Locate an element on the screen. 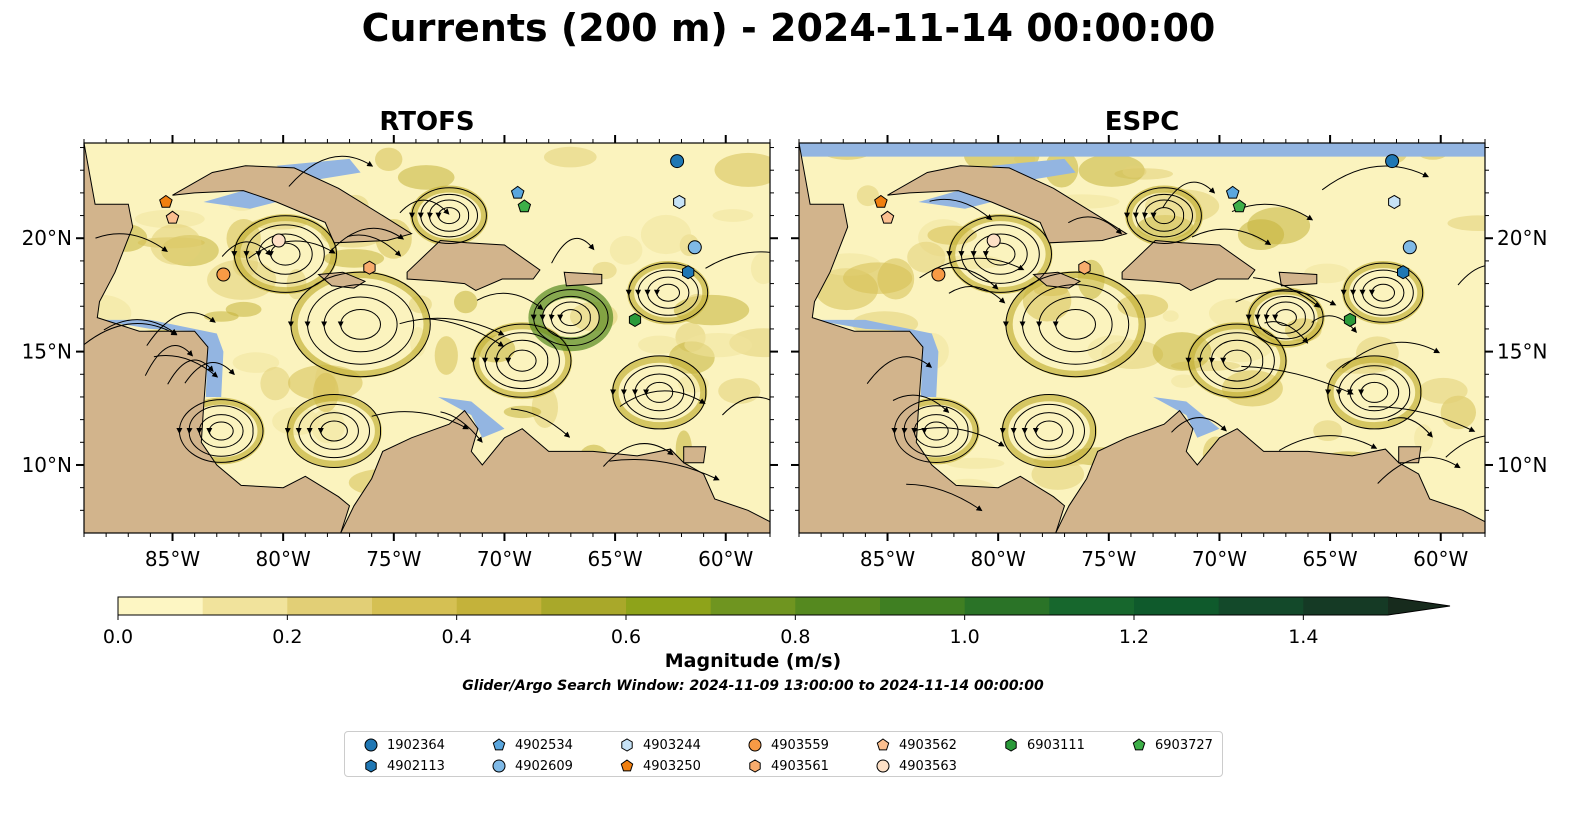 The width and height of the screenshot is (1577, 827). colorbar-tick-label: 0.4 is located at coordinates (457, 637).